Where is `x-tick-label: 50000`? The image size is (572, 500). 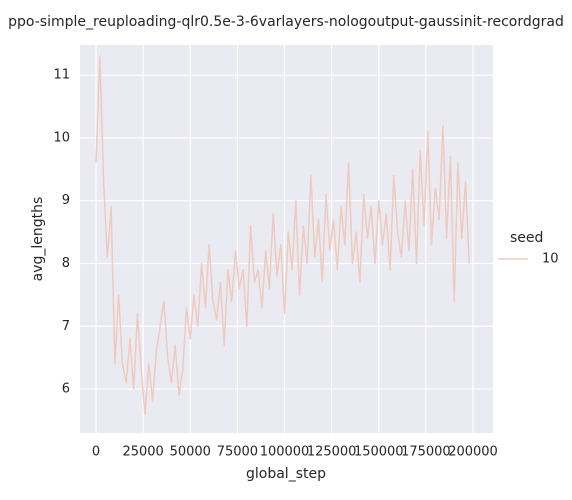 x-tick-label: 50000 is located at coordinates (190, 452).